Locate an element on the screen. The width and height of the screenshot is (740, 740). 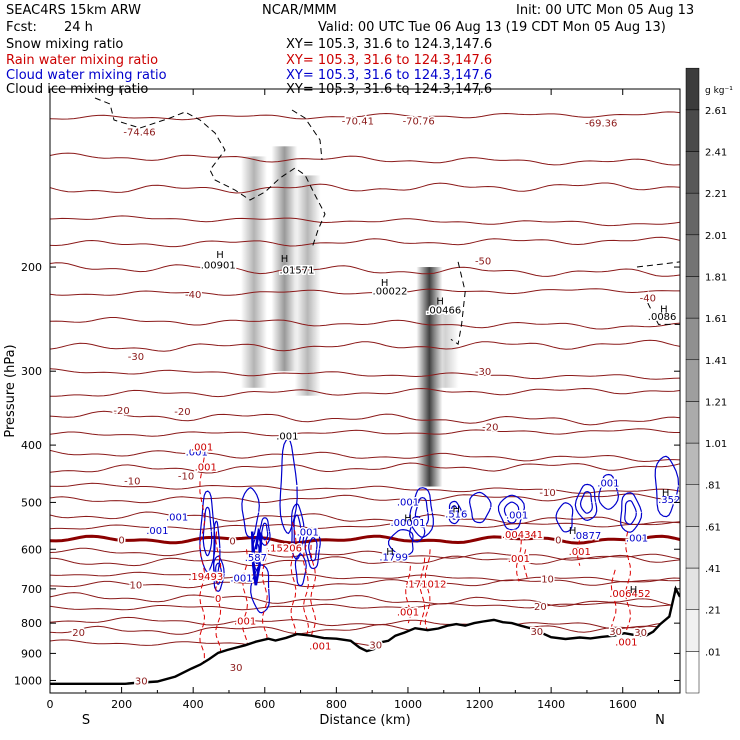
cloud-water-value-label: .0877 is located at coordinates (587, 536).